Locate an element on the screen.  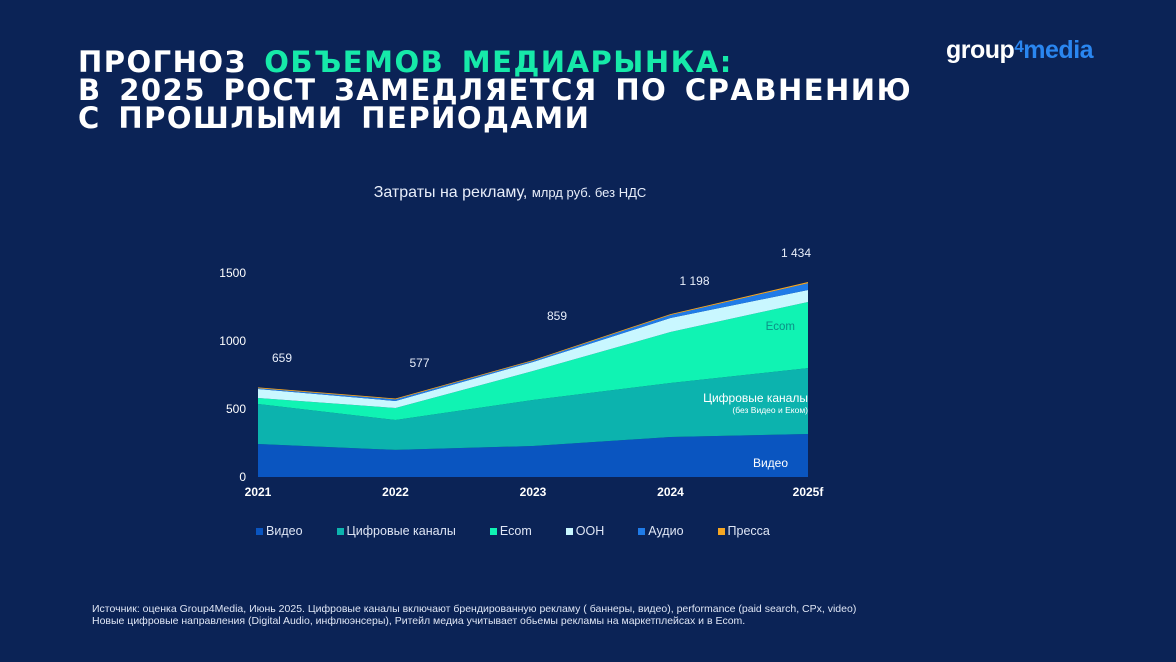
annotation-ecom: Ecom is located at coordinates (780, 327).